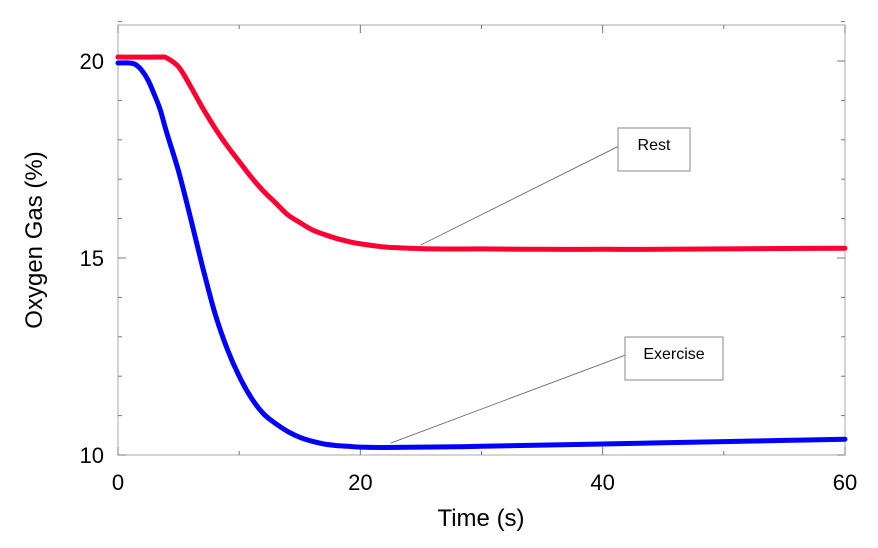 The height and width of the screenshot is (548, 878). What do you see at coordinates (360, 482) in the screenshot?
I see `x-tick-label: 20` at bounding box center [360, 482].